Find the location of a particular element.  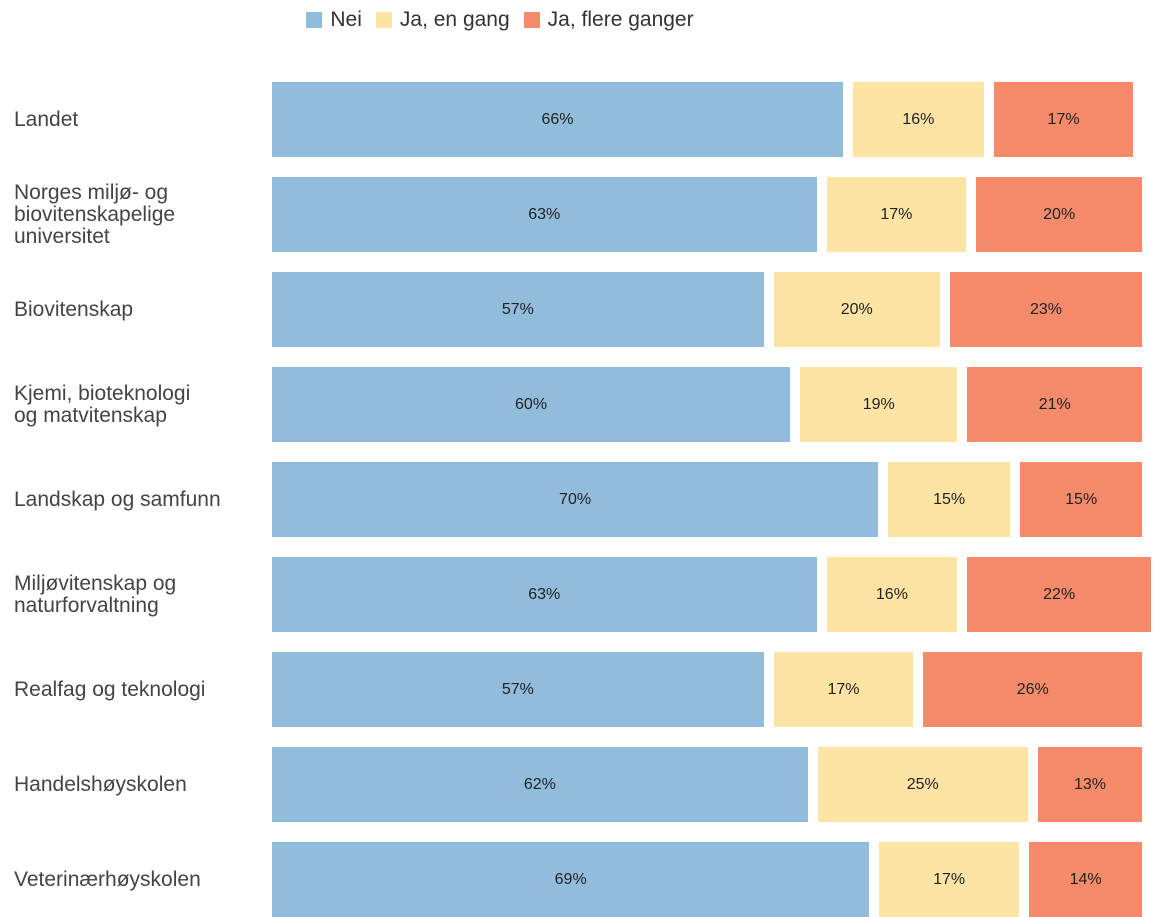

data-label: 23% is located at coordinates (1045, 309).